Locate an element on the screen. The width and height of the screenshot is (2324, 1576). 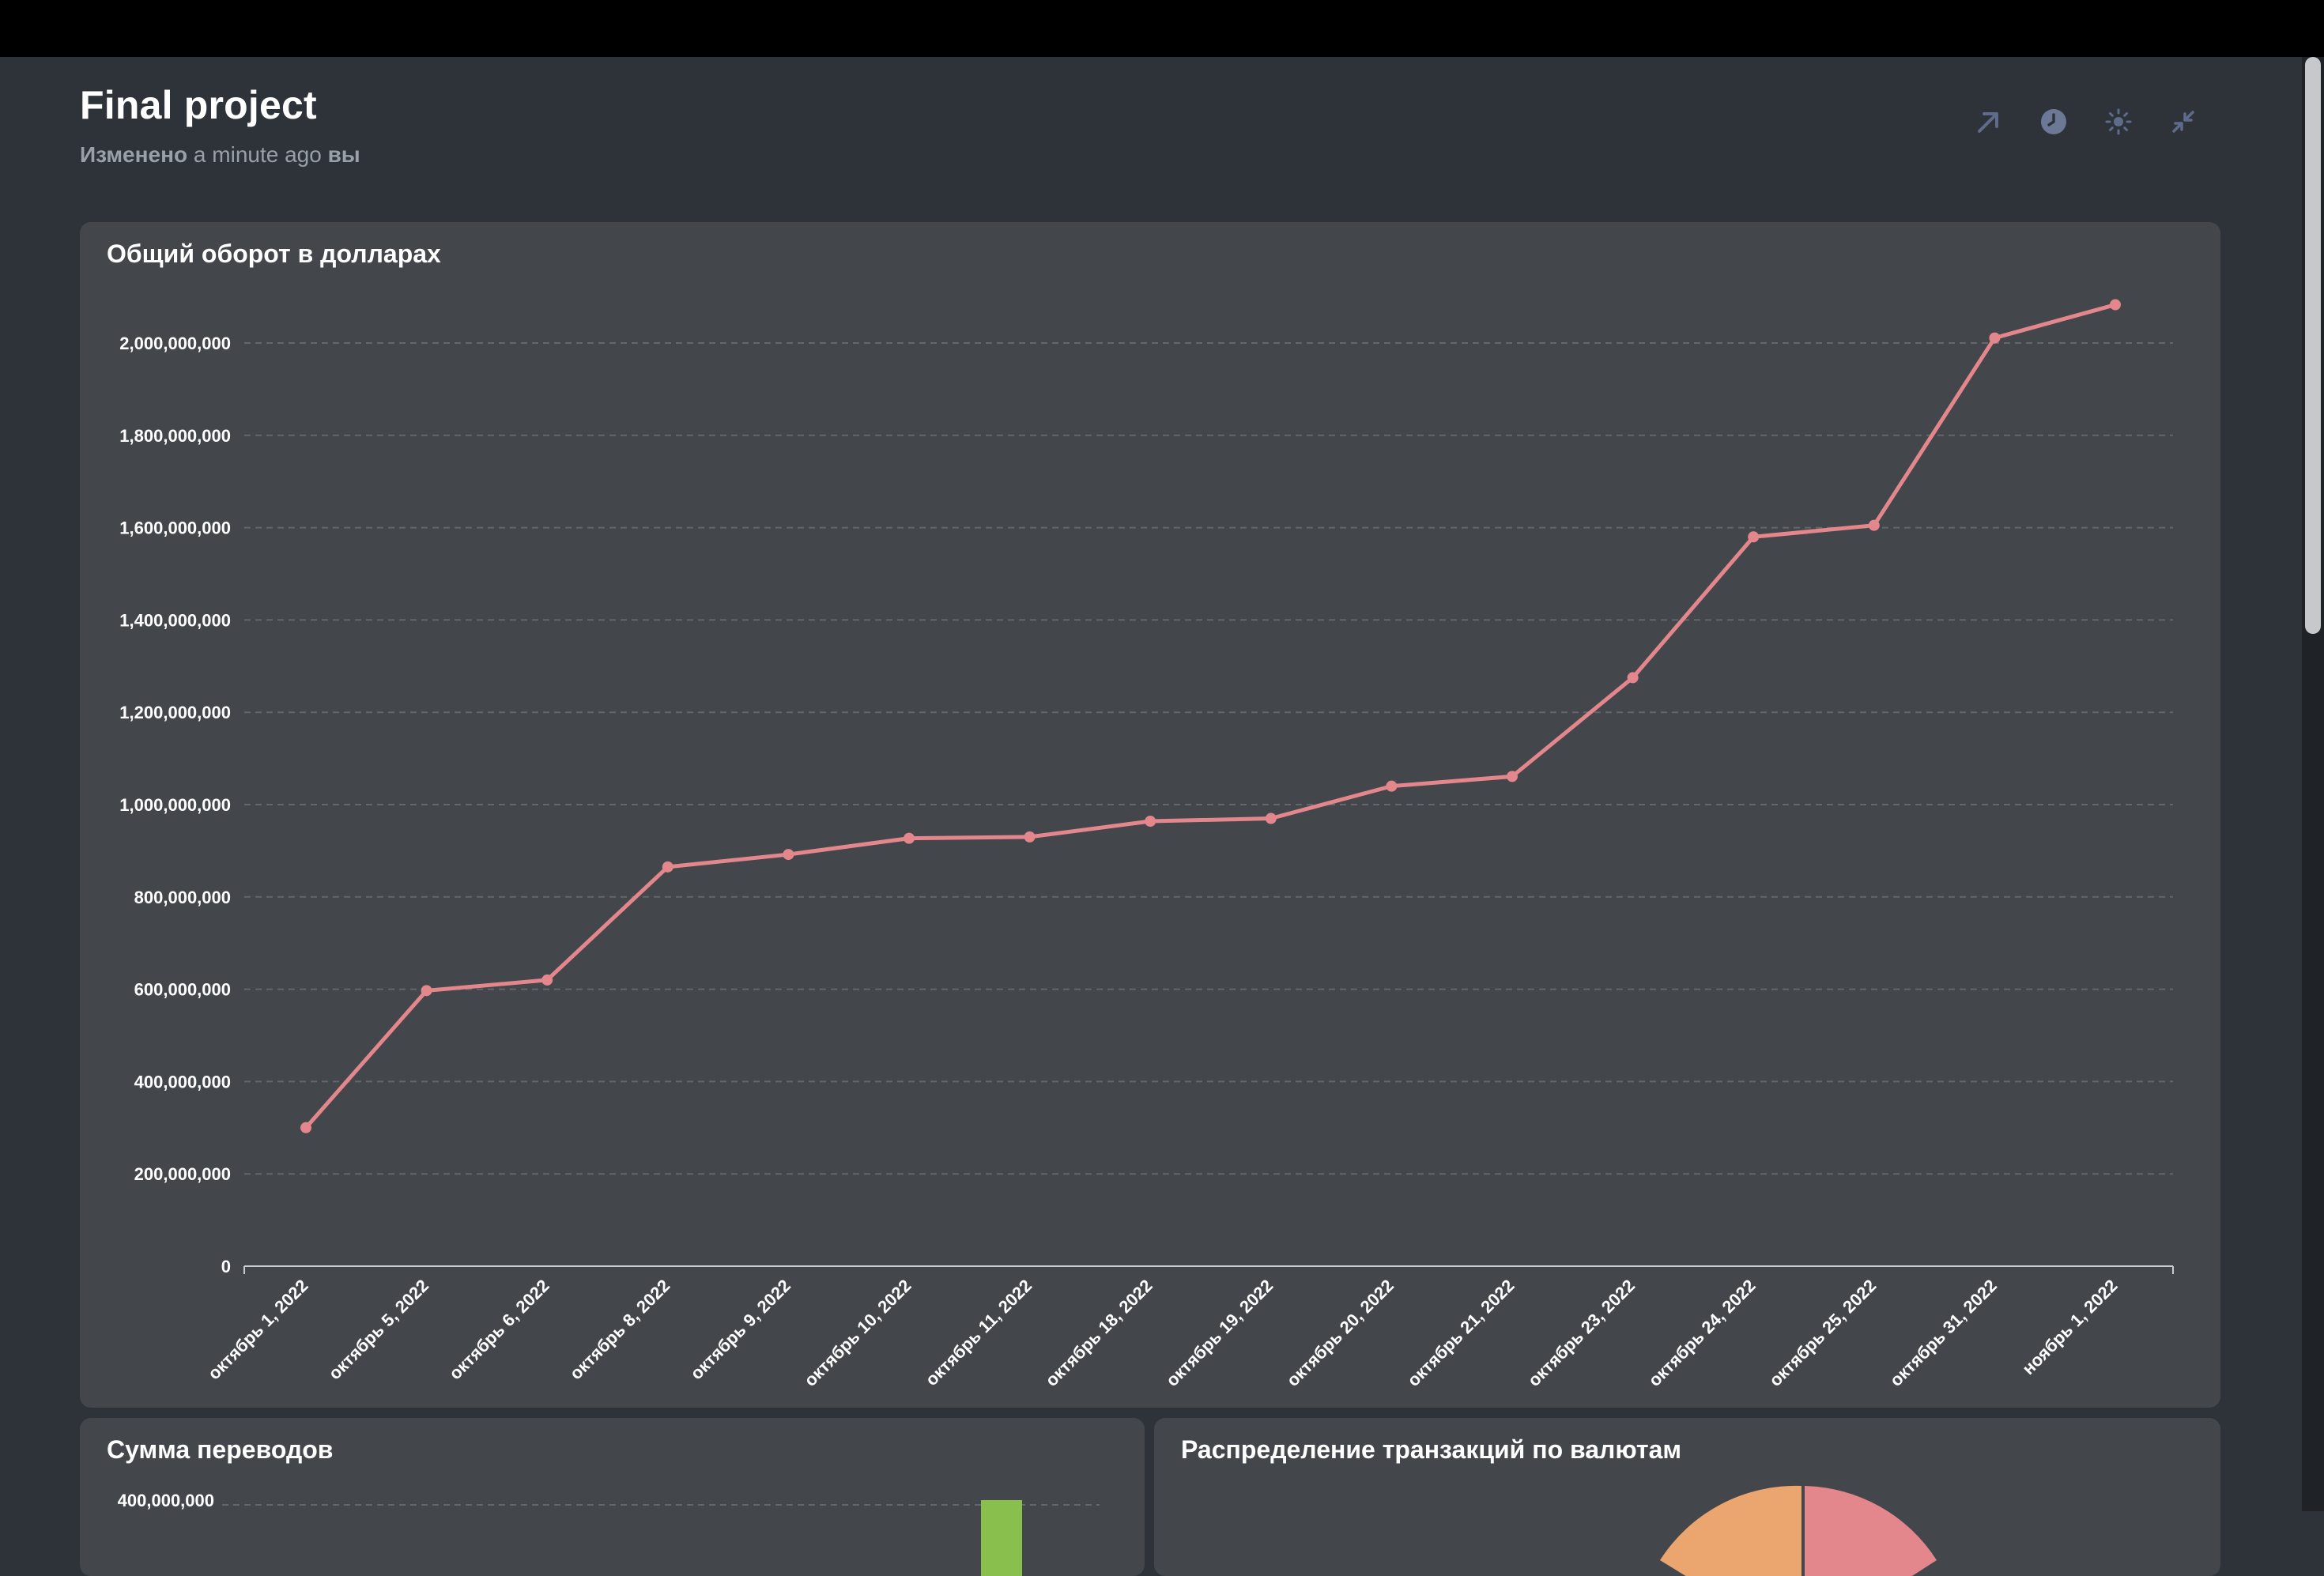
page-subtitle: Изменено a minute ago вы is located at coordinates (220, 155).